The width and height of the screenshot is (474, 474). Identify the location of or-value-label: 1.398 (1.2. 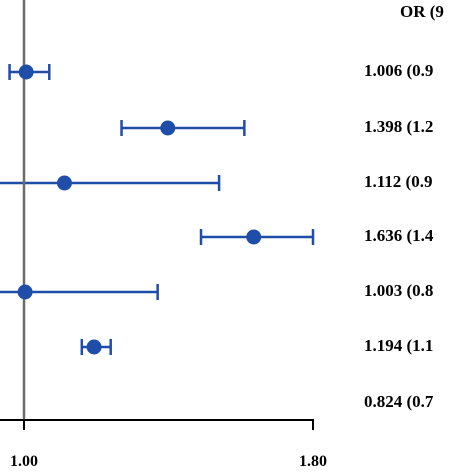
(399, 126).